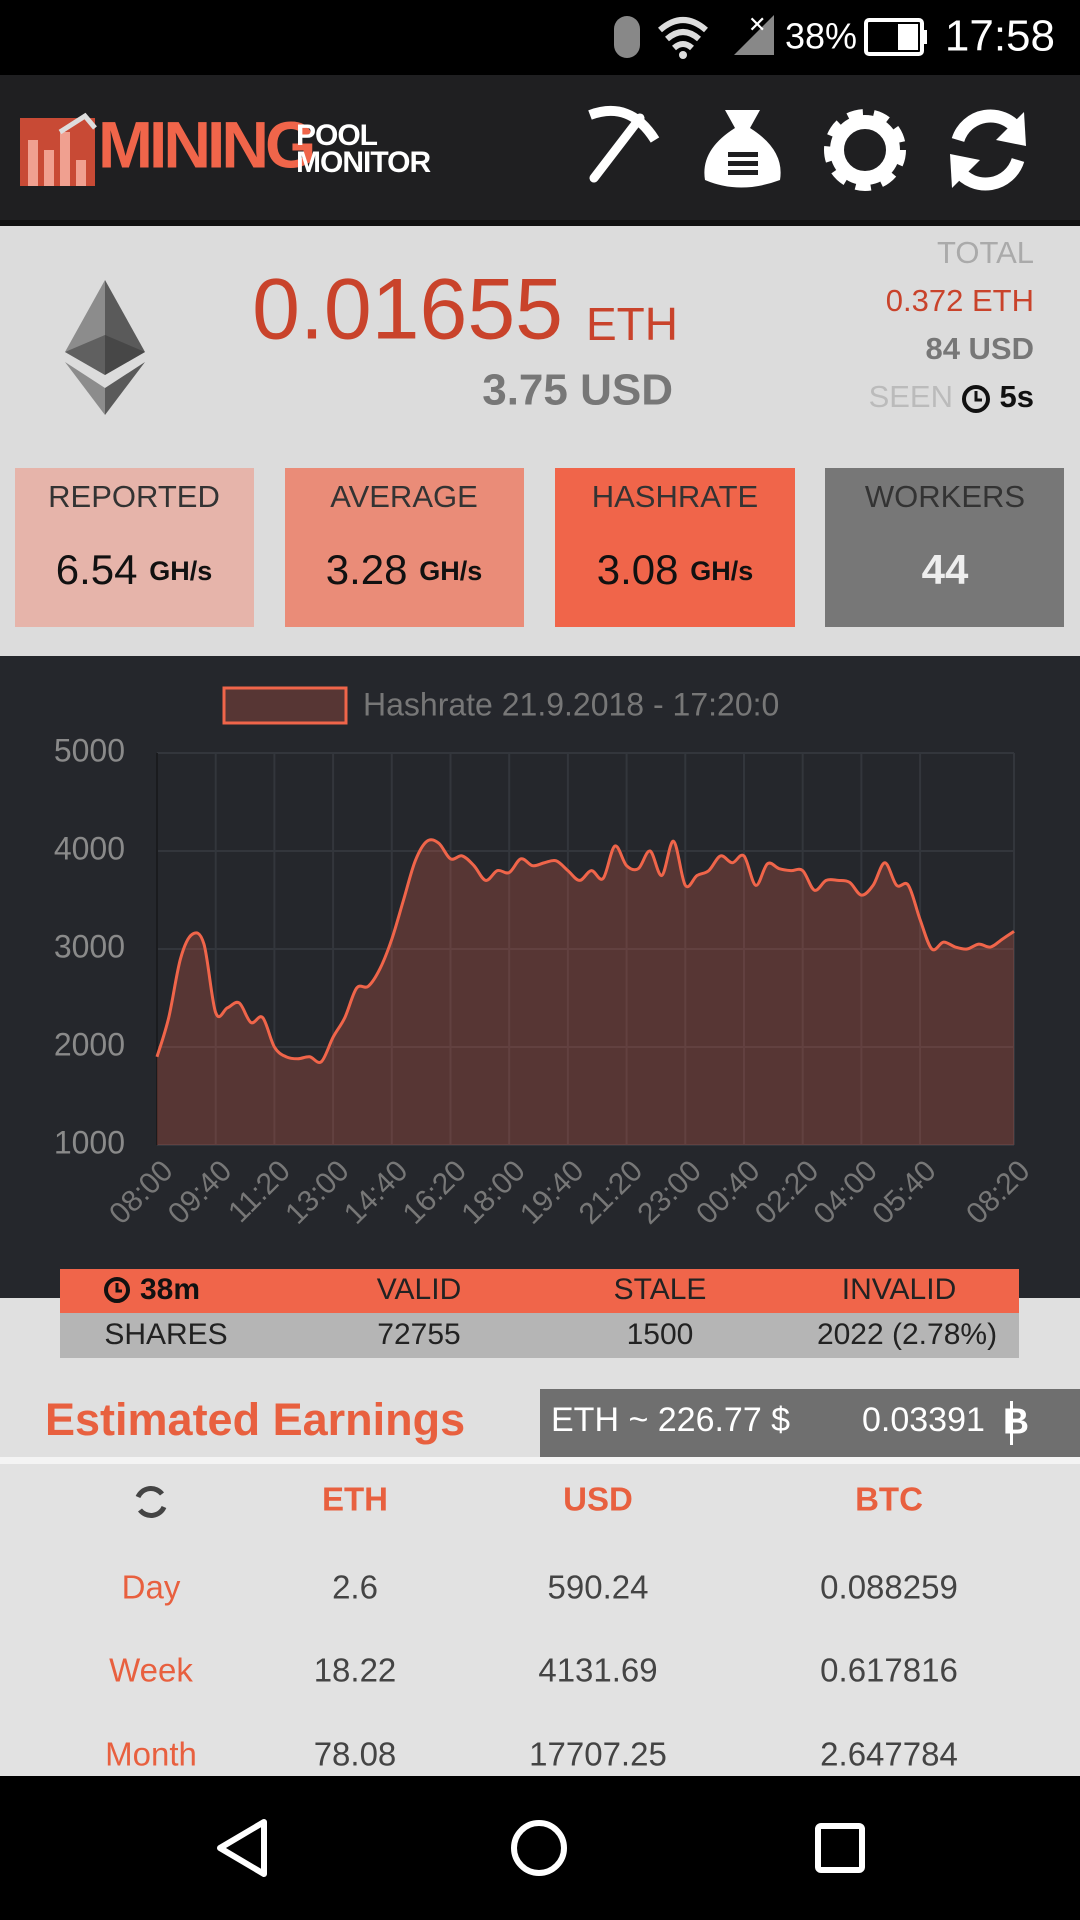 The width and height of the screenshot is (1080, 1920). Describe the element at coordinates (89, 750) in the screenshot. I see `y-tick-label: 5000` at that location.